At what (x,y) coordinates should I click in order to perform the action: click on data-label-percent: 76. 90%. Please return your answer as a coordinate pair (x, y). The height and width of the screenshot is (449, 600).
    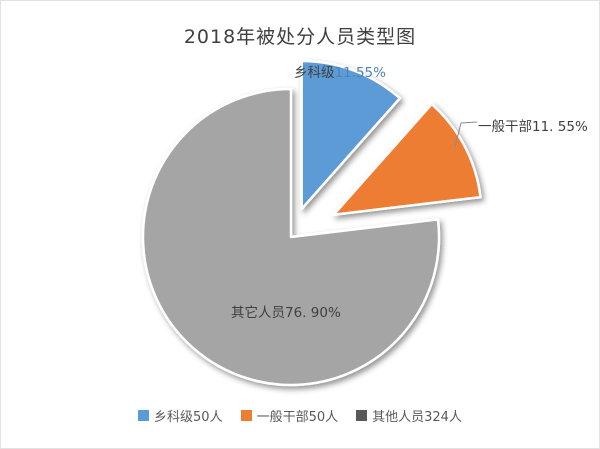
    Looking at the image, I should click on (313, 313).